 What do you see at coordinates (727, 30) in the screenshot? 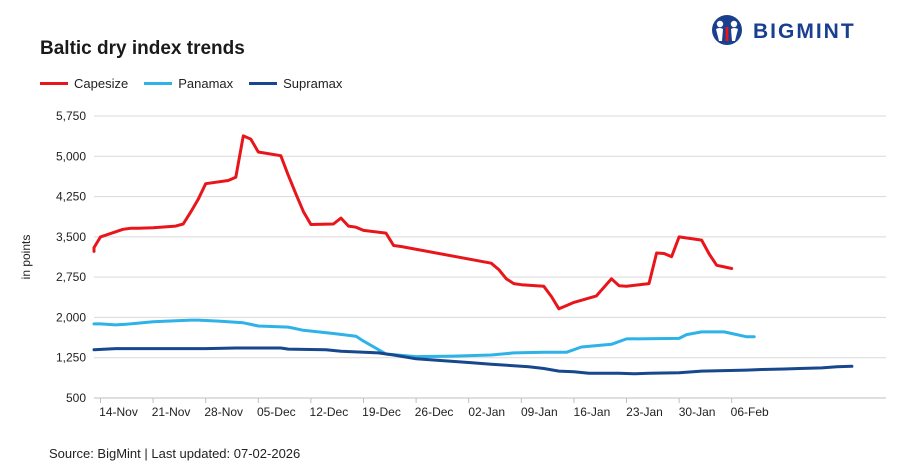
I see `bigmint-logo-icon` at bounding box center [727, 30].